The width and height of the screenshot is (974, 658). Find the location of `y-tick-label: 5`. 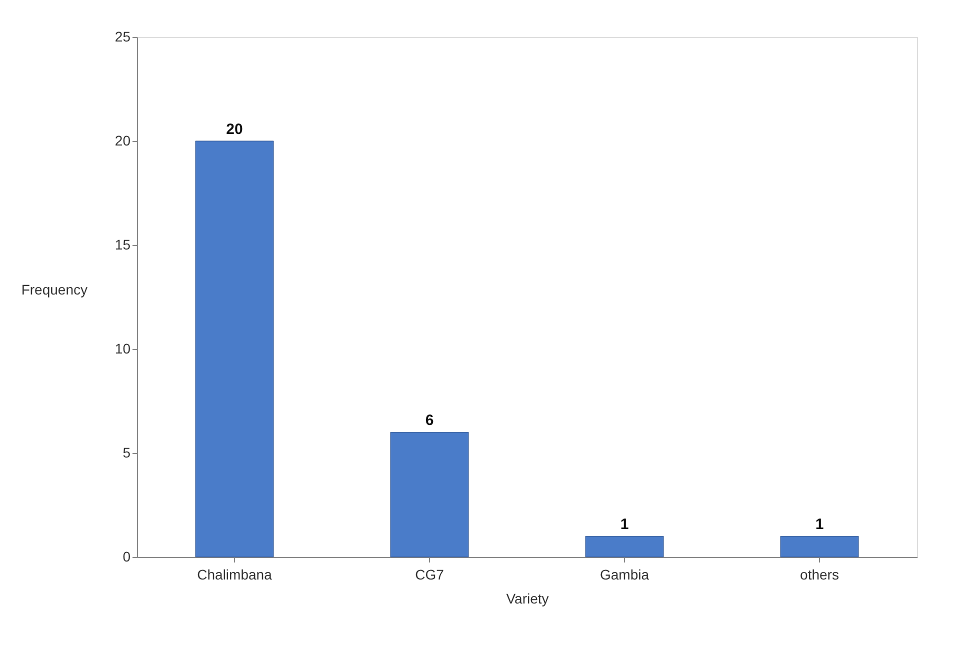

y-tick-label: 5 is located at coordinates (126, 452).